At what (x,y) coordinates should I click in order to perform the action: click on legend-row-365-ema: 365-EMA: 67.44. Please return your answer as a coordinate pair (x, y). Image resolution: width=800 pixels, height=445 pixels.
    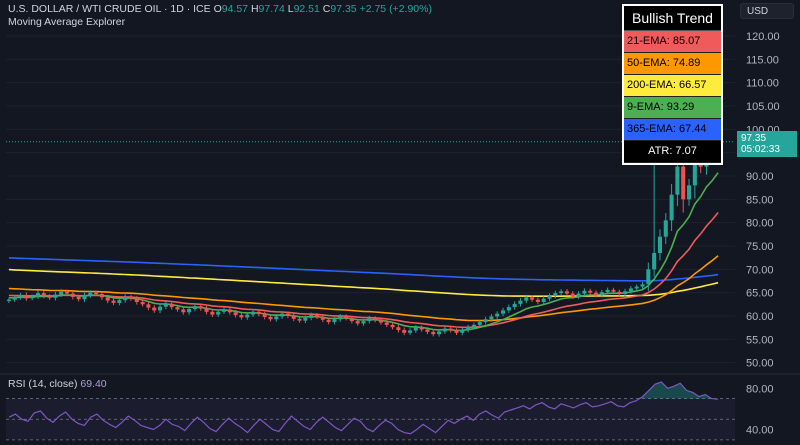
    Looking at the image, I should click on (672, 130).